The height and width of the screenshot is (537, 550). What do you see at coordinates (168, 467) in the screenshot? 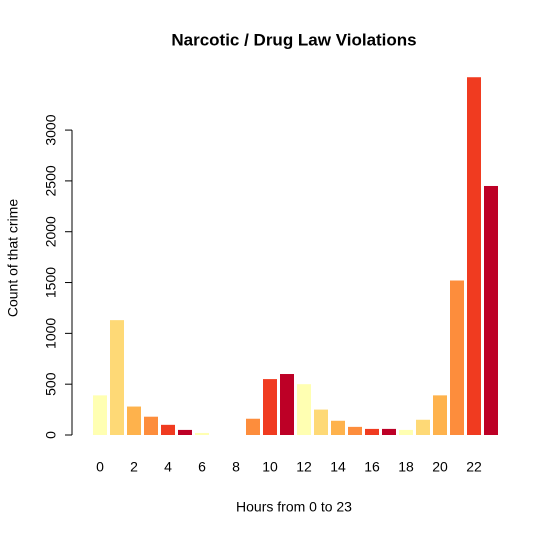
I see `x-tick-label: 4` at bounding box center [168, 467].